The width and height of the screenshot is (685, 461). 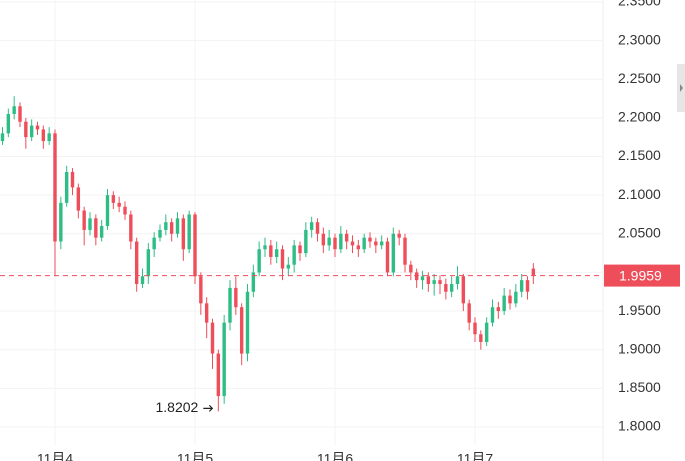 I want to click on last-price-box, so click(x=642, y=275).